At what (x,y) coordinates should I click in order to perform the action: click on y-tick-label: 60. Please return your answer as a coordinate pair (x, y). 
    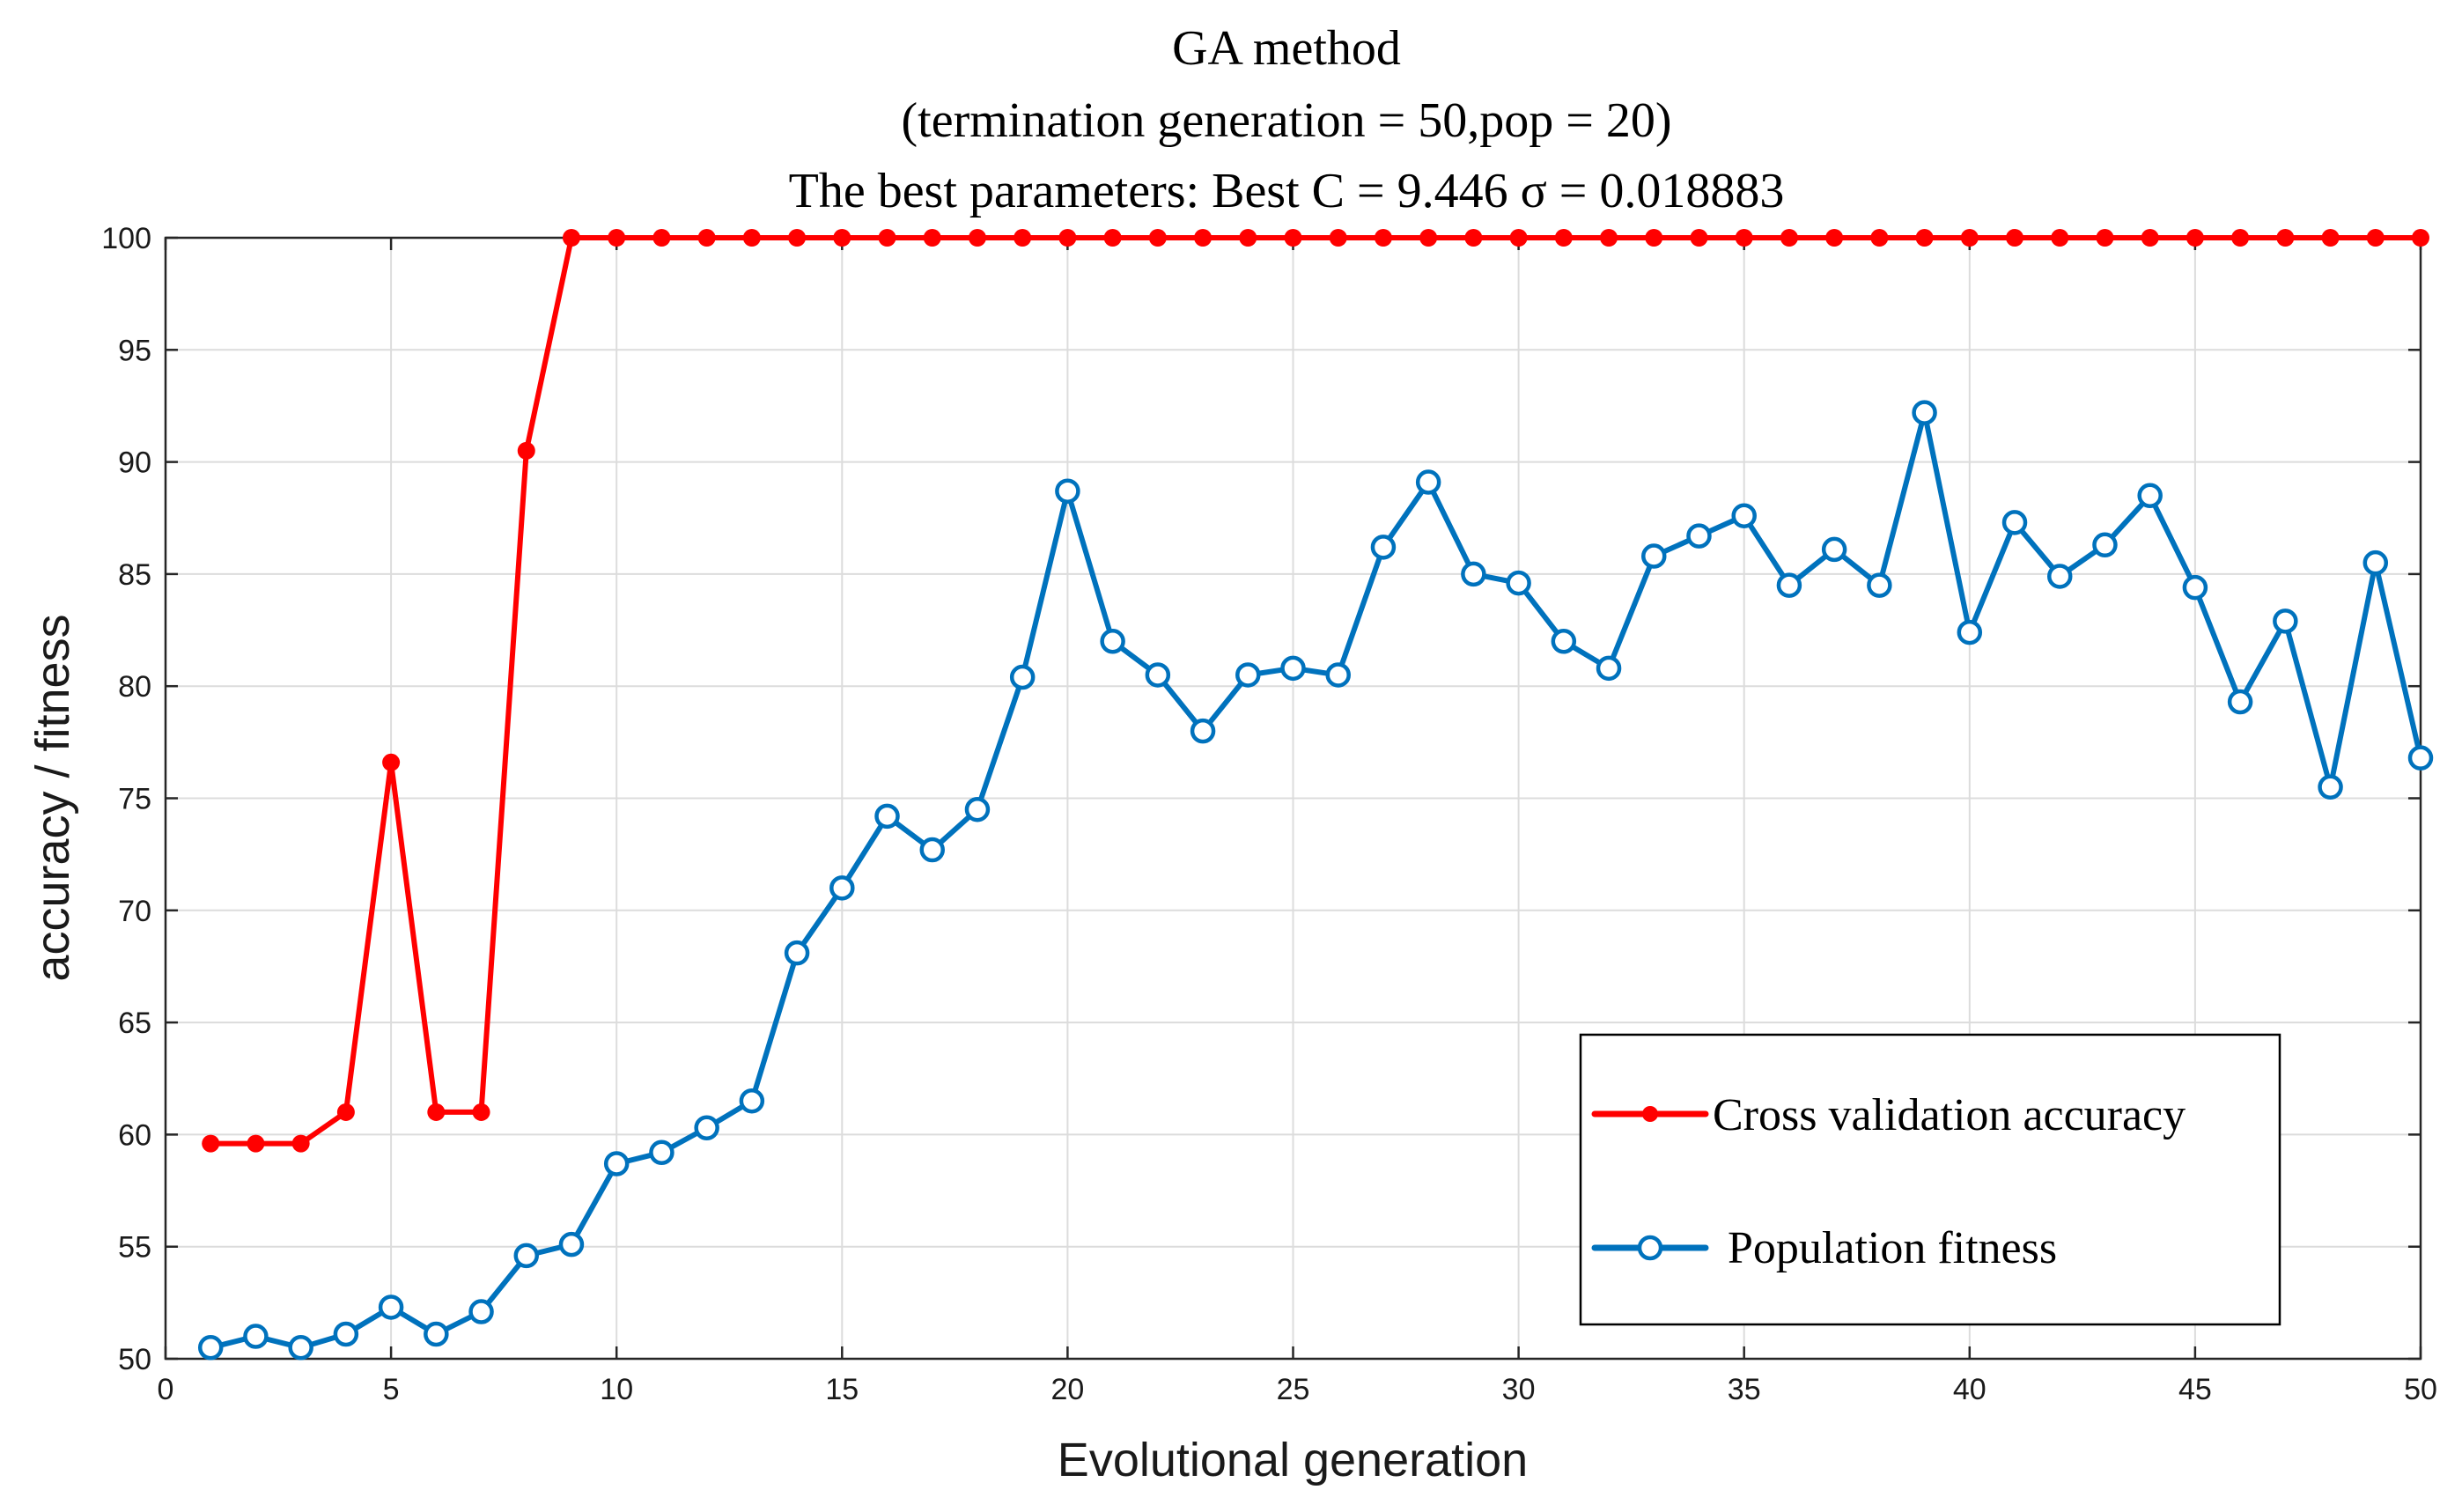
    Looking at the image, I should click on (134, 1135).